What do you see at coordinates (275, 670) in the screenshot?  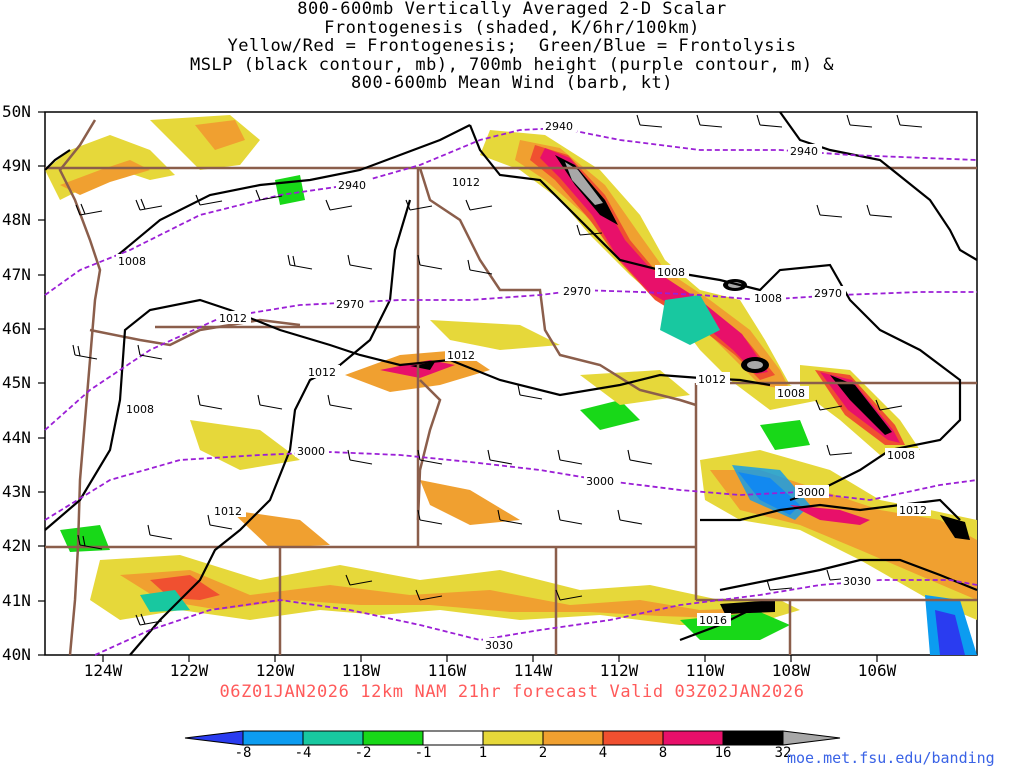 I see `lon-label: 120W` at bounding box center [275, 670].